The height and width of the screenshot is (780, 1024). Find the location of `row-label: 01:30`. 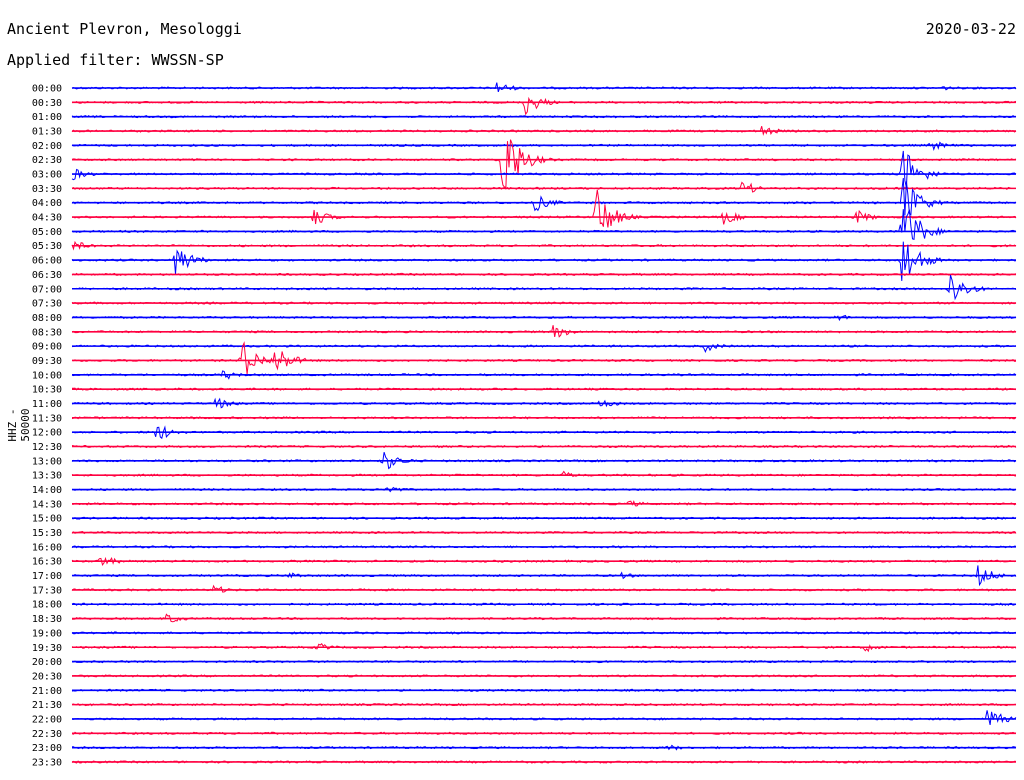

row-label: 01:30 is located at coordinates (47, 132).